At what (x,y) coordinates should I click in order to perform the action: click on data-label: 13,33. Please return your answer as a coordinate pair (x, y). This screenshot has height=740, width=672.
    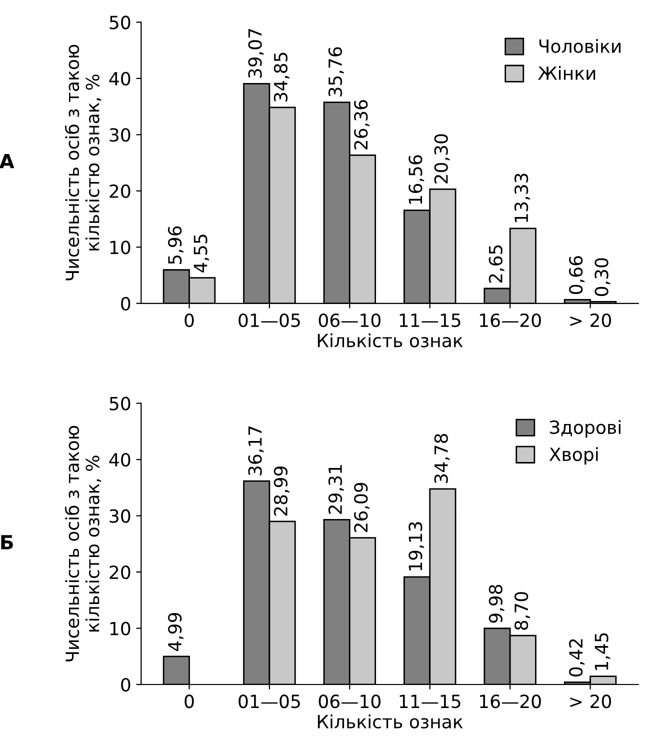
    Looking at the image, I should click on (522, 198).